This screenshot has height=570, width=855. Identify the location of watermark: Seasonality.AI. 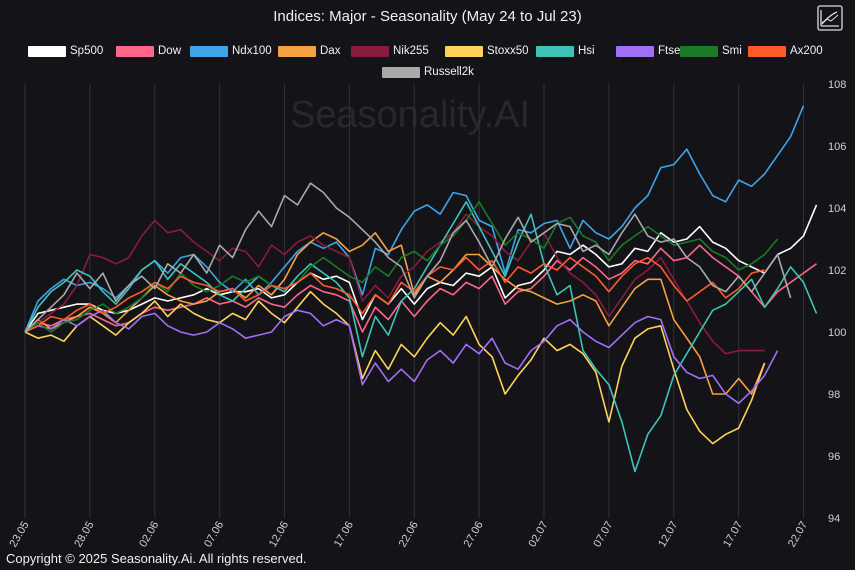
(410, 115).